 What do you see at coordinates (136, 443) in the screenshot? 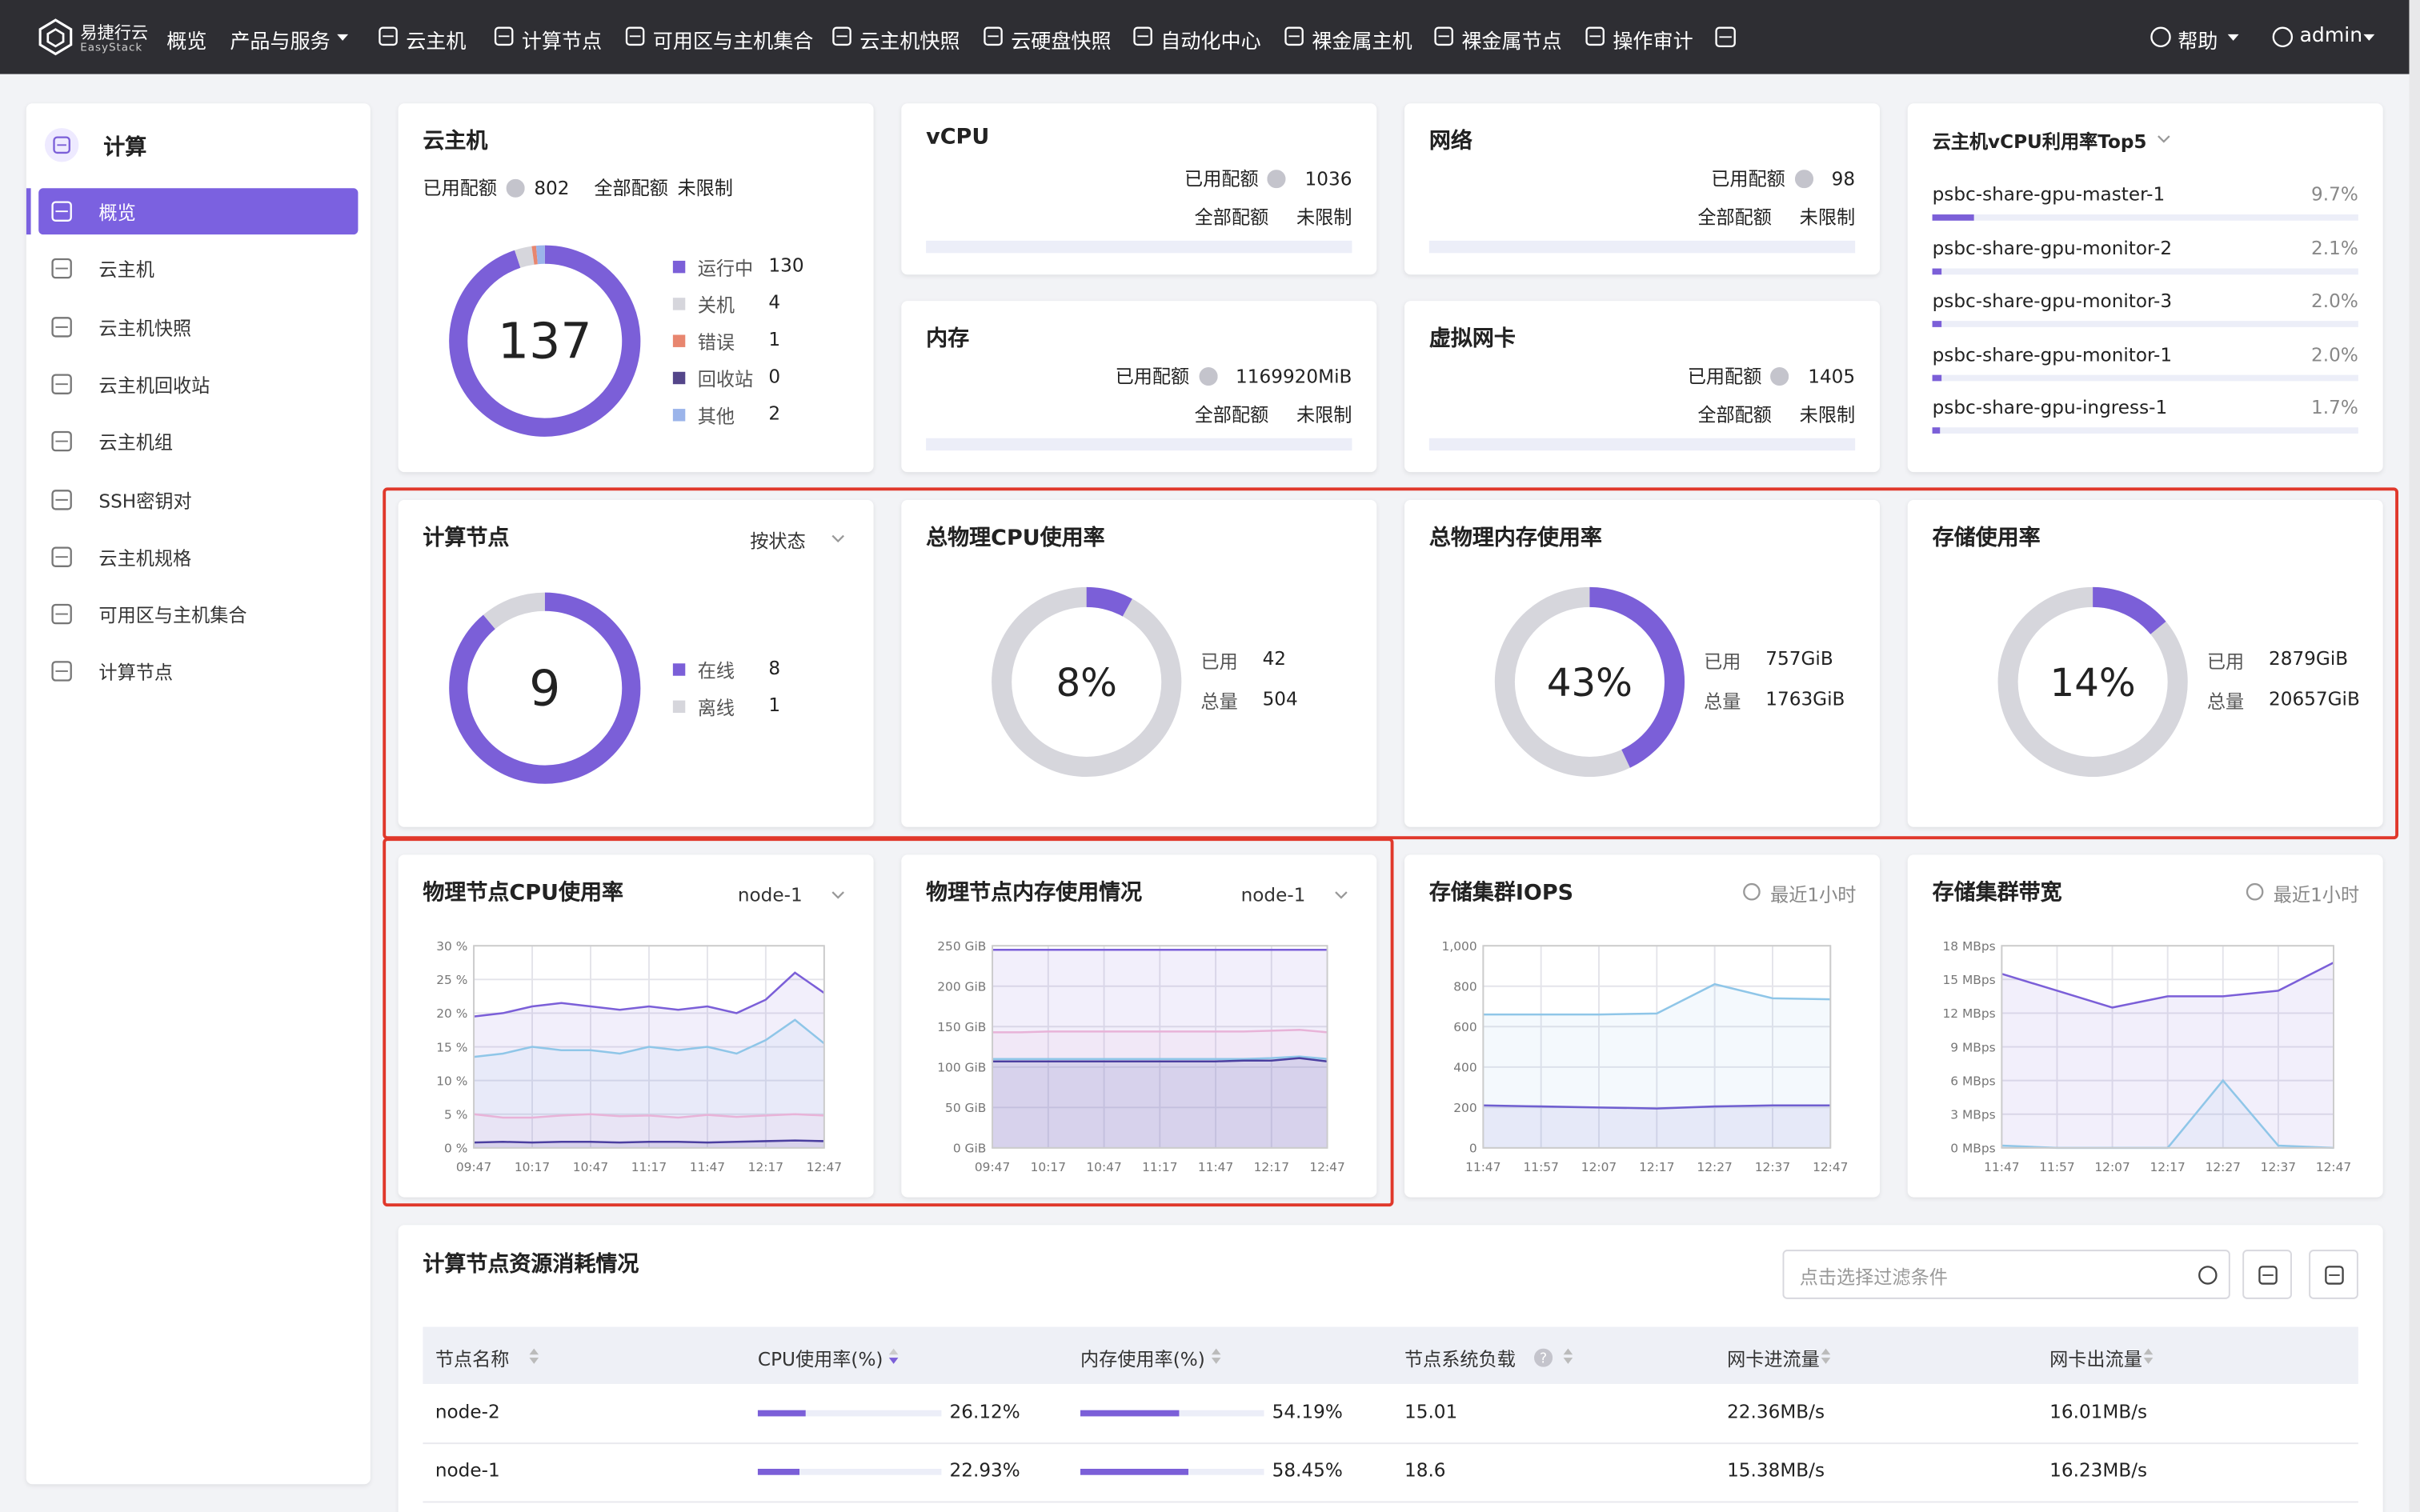
I see `sidebar-item: 云主机组` at bounding box center [136, 443].